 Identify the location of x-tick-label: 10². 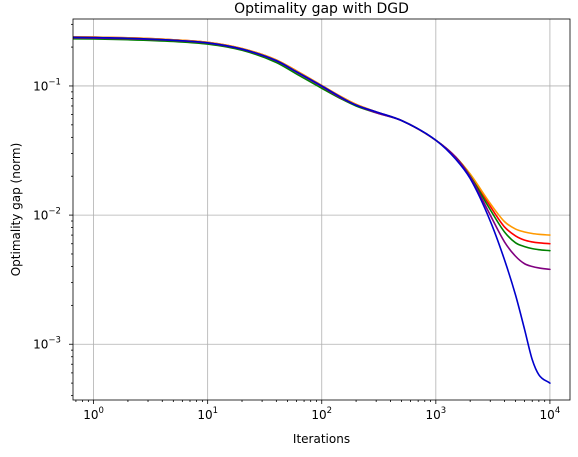
(321, 414).